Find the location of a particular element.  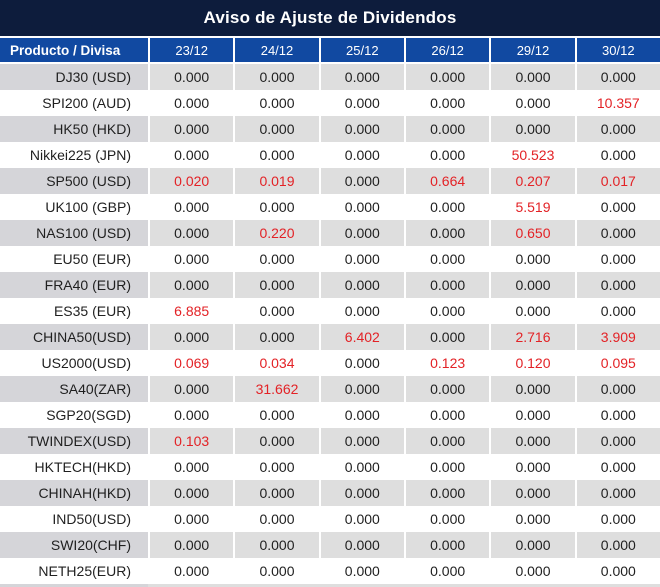

value-cell: 6.885 is located at coordinates (191, 311).